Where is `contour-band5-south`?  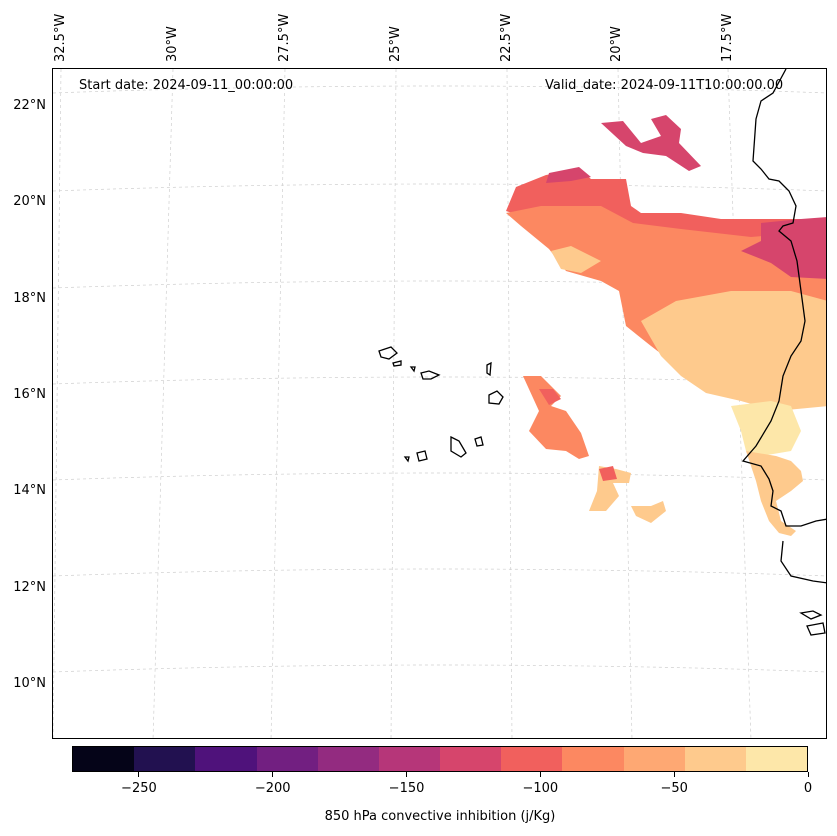 contour-band5-south is located at coordinates (610, 488).